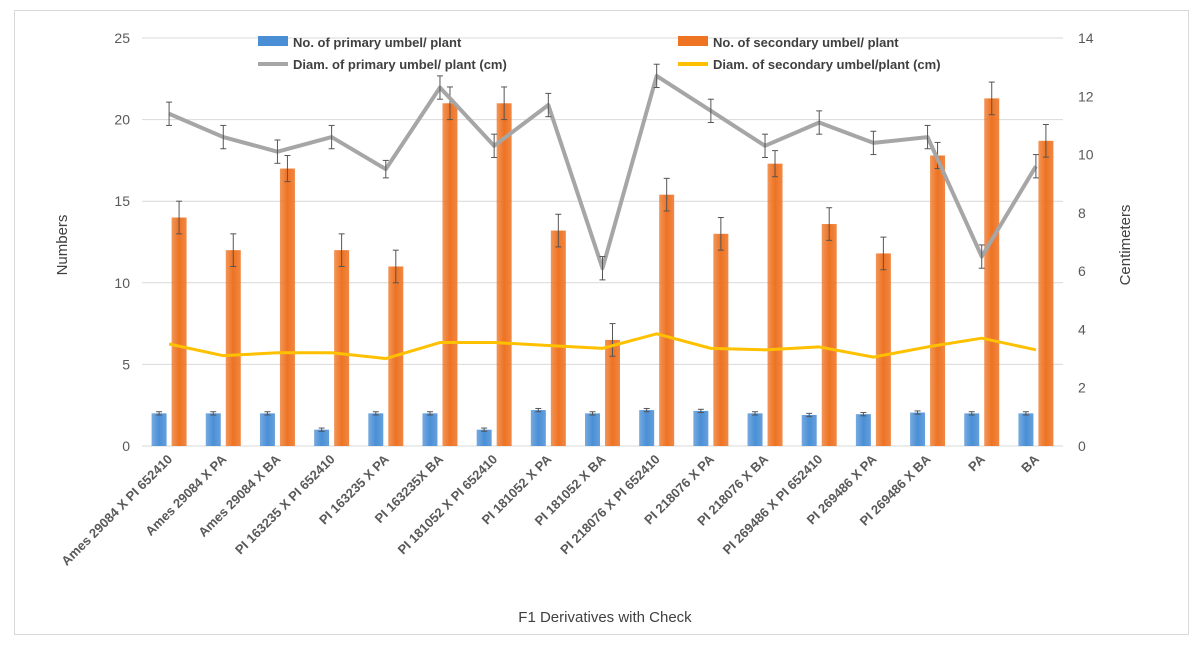  I want to click on x-tick-label: PI 163235 X PI 652410, so click(285, 505).